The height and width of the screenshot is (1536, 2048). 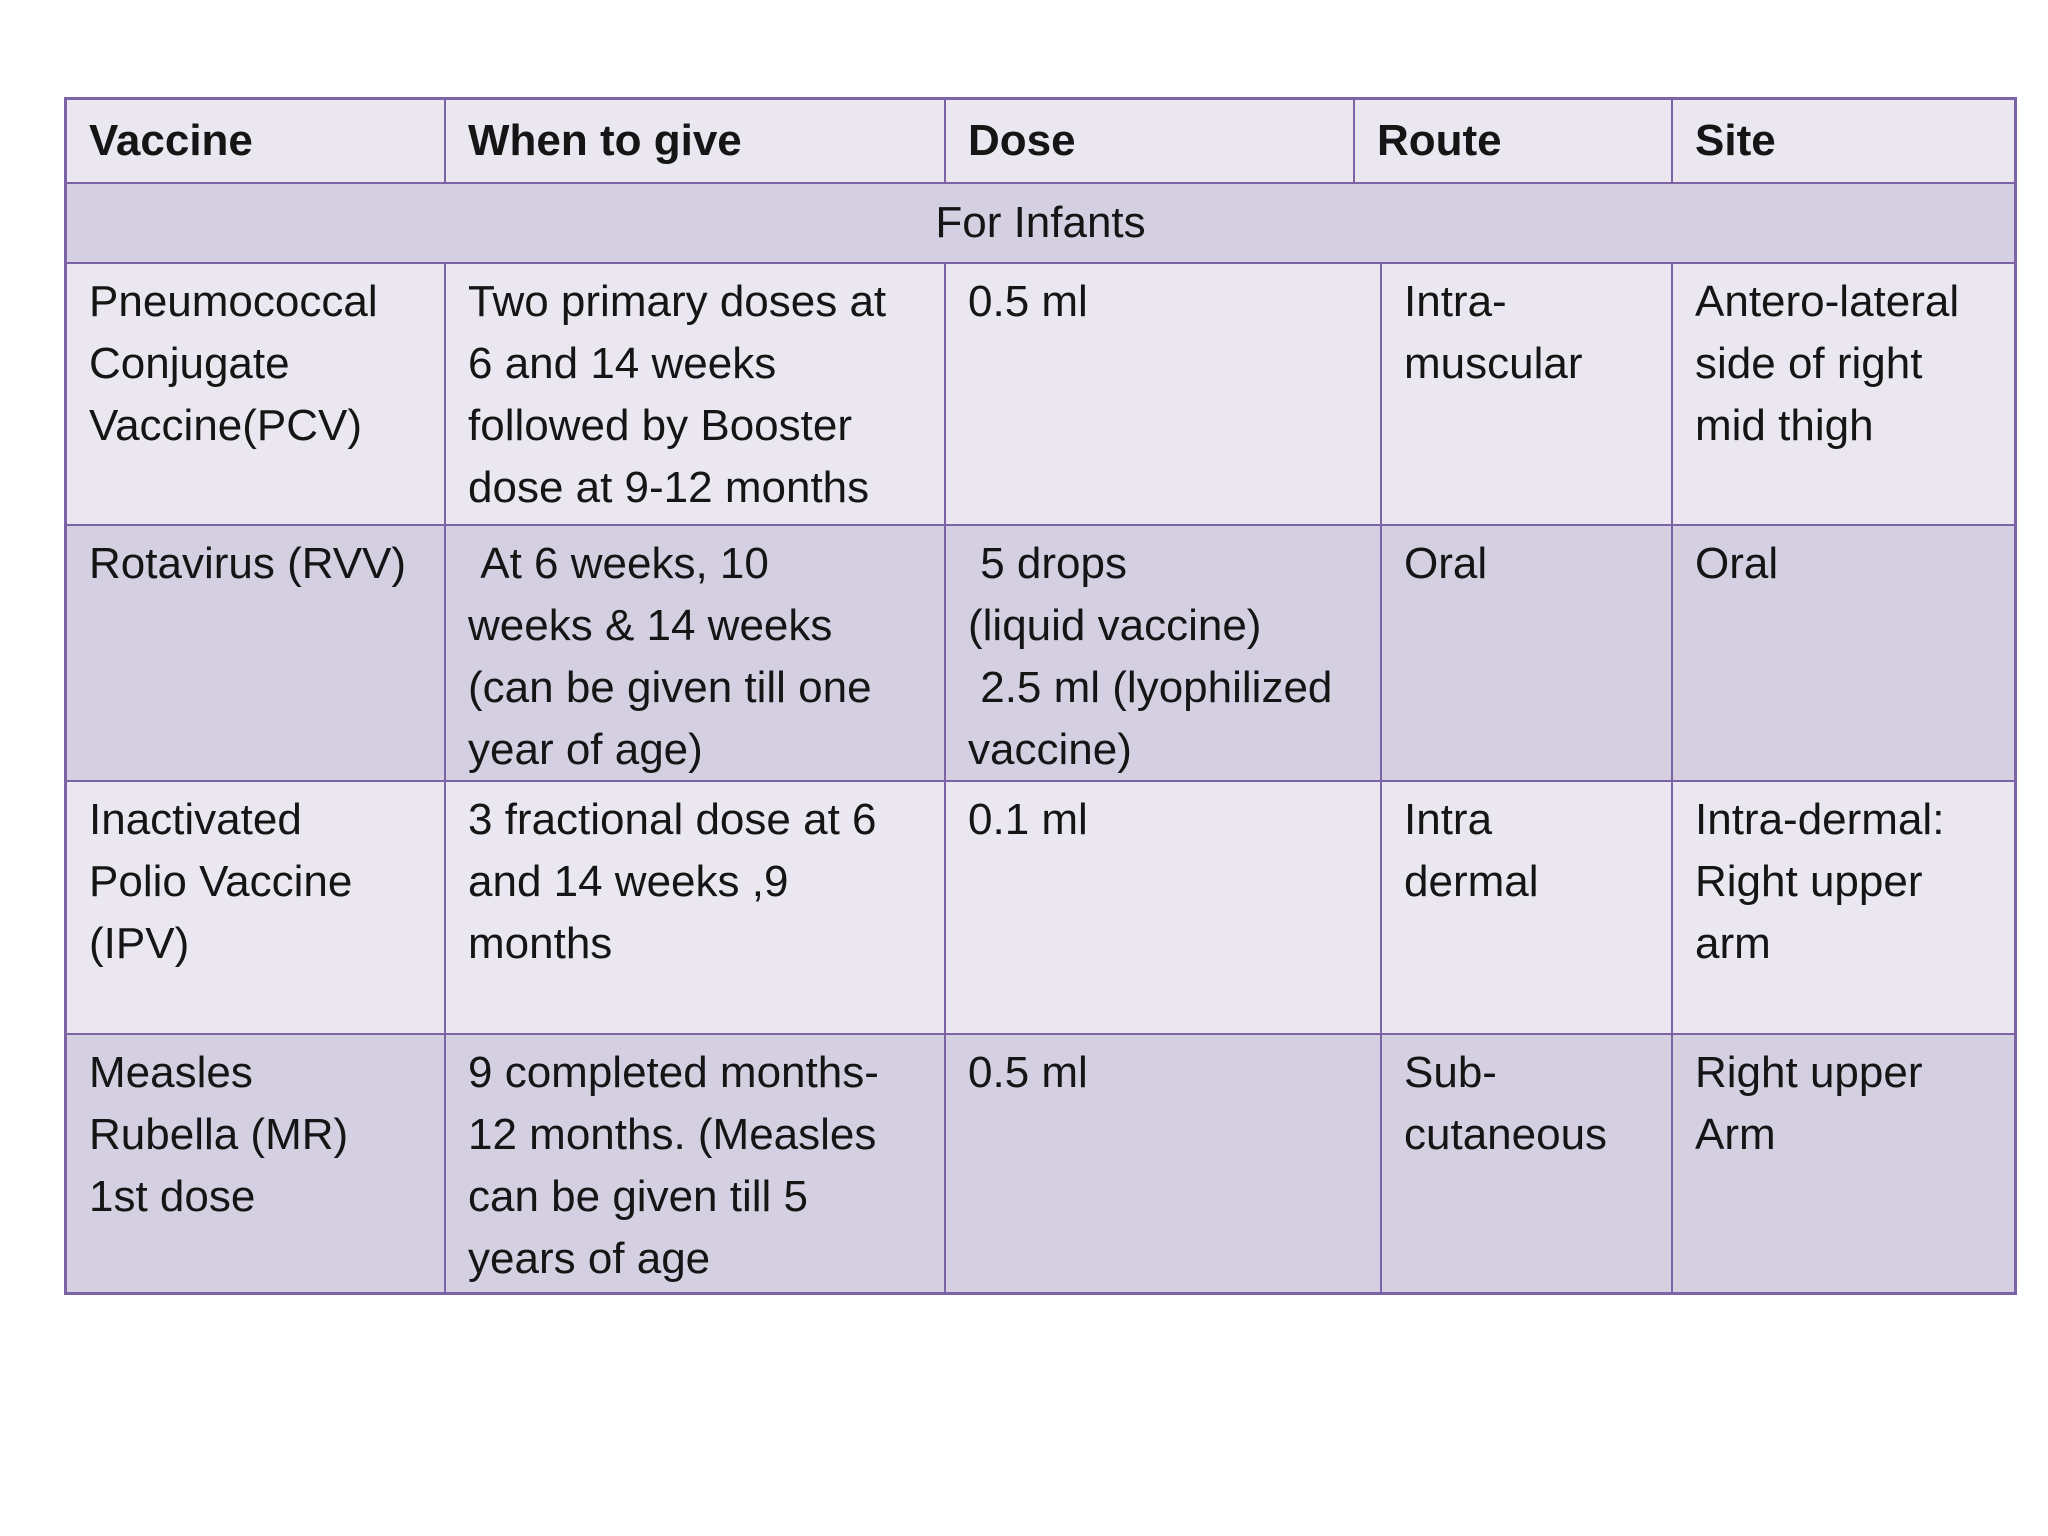 What do you see at coordinates (1525, 394) in the screenshot?
I see `cell-route: Intra- muscular` at bounding box center [1525, 394].